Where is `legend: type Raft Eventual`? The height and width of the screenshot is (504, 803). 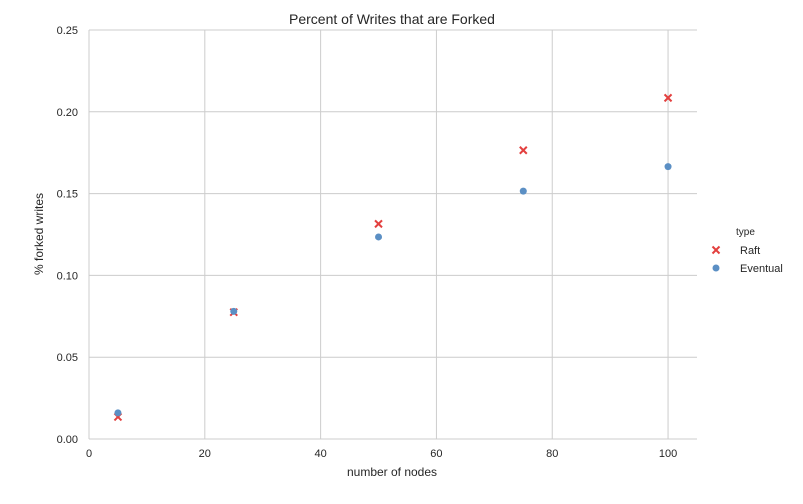 legend: type Raft Eventual is located at coordinates (747, 251).